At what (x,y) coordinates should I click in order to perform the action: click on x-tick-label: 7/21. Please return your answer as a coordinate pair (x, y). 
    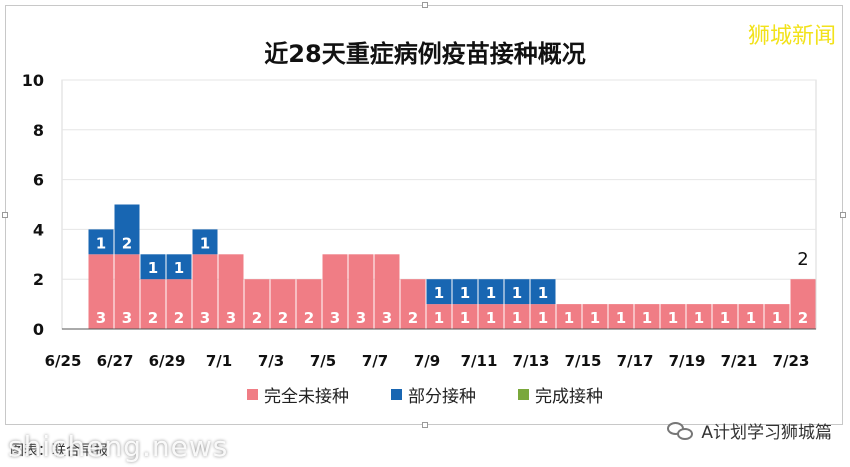
    Looking at the image, I should click on (739, 361).